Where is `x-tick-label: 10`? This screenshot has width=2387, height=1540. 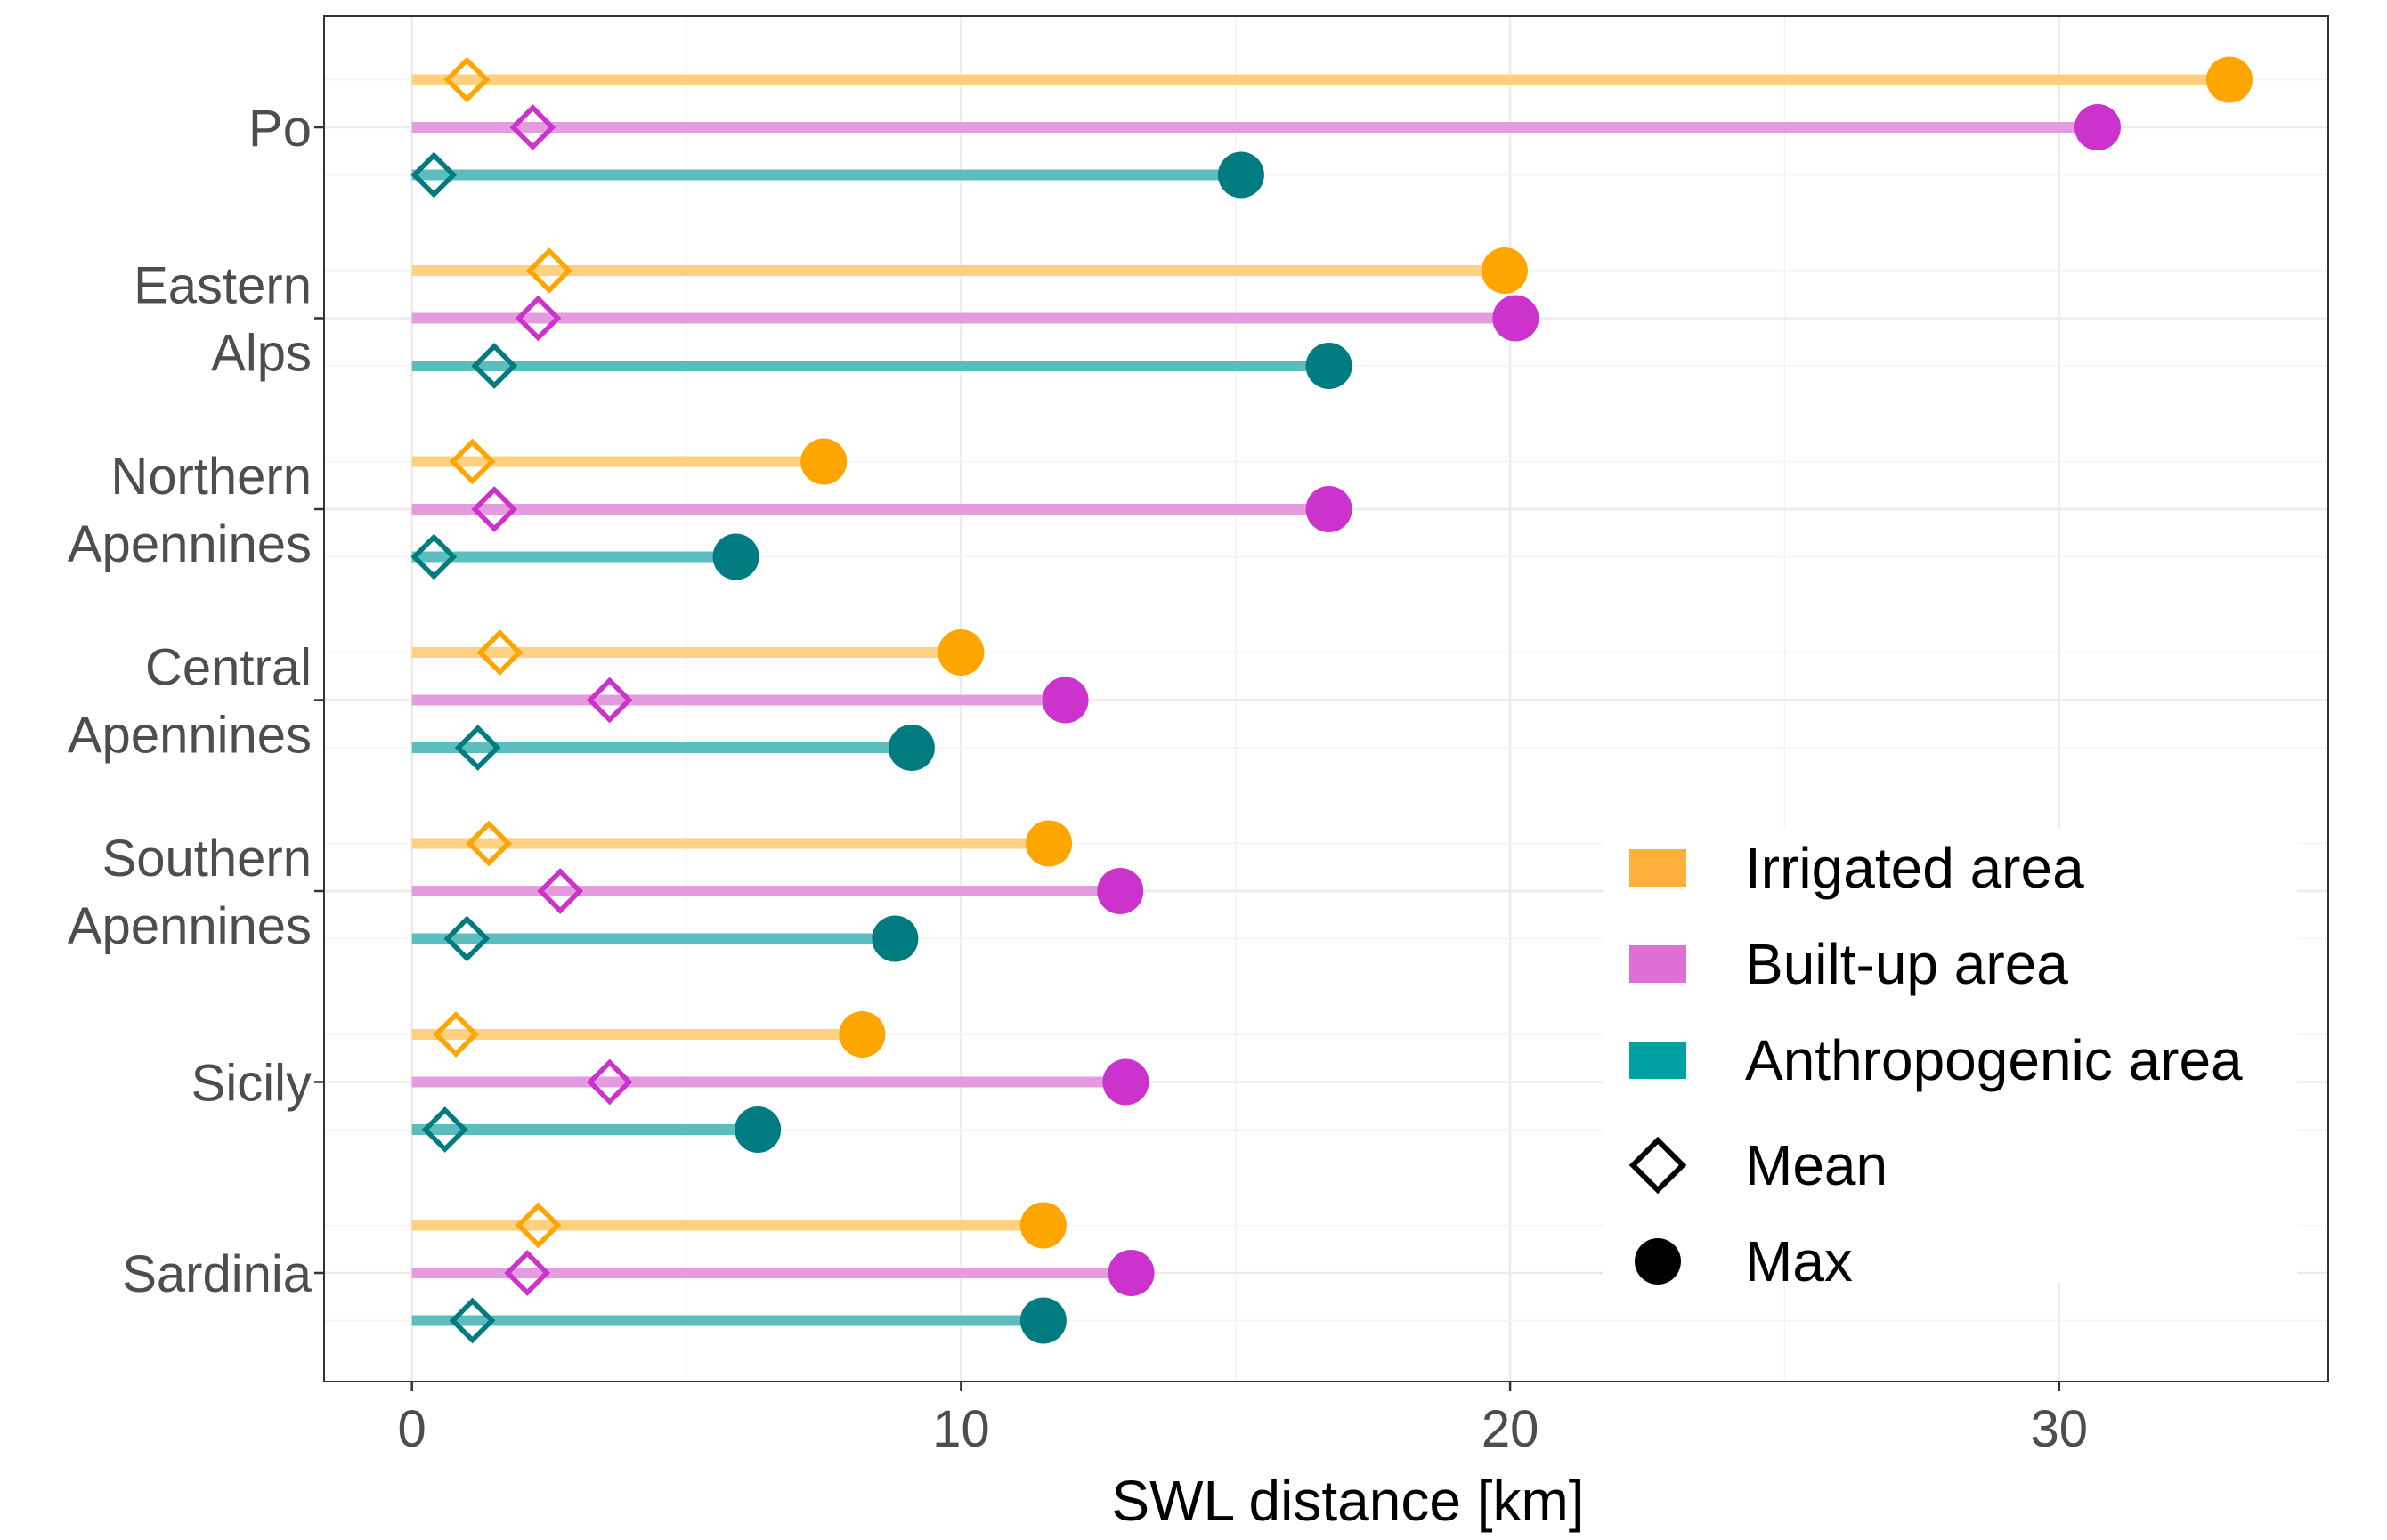 x-tick-label: 10 is located at coordinates (961, 1429).